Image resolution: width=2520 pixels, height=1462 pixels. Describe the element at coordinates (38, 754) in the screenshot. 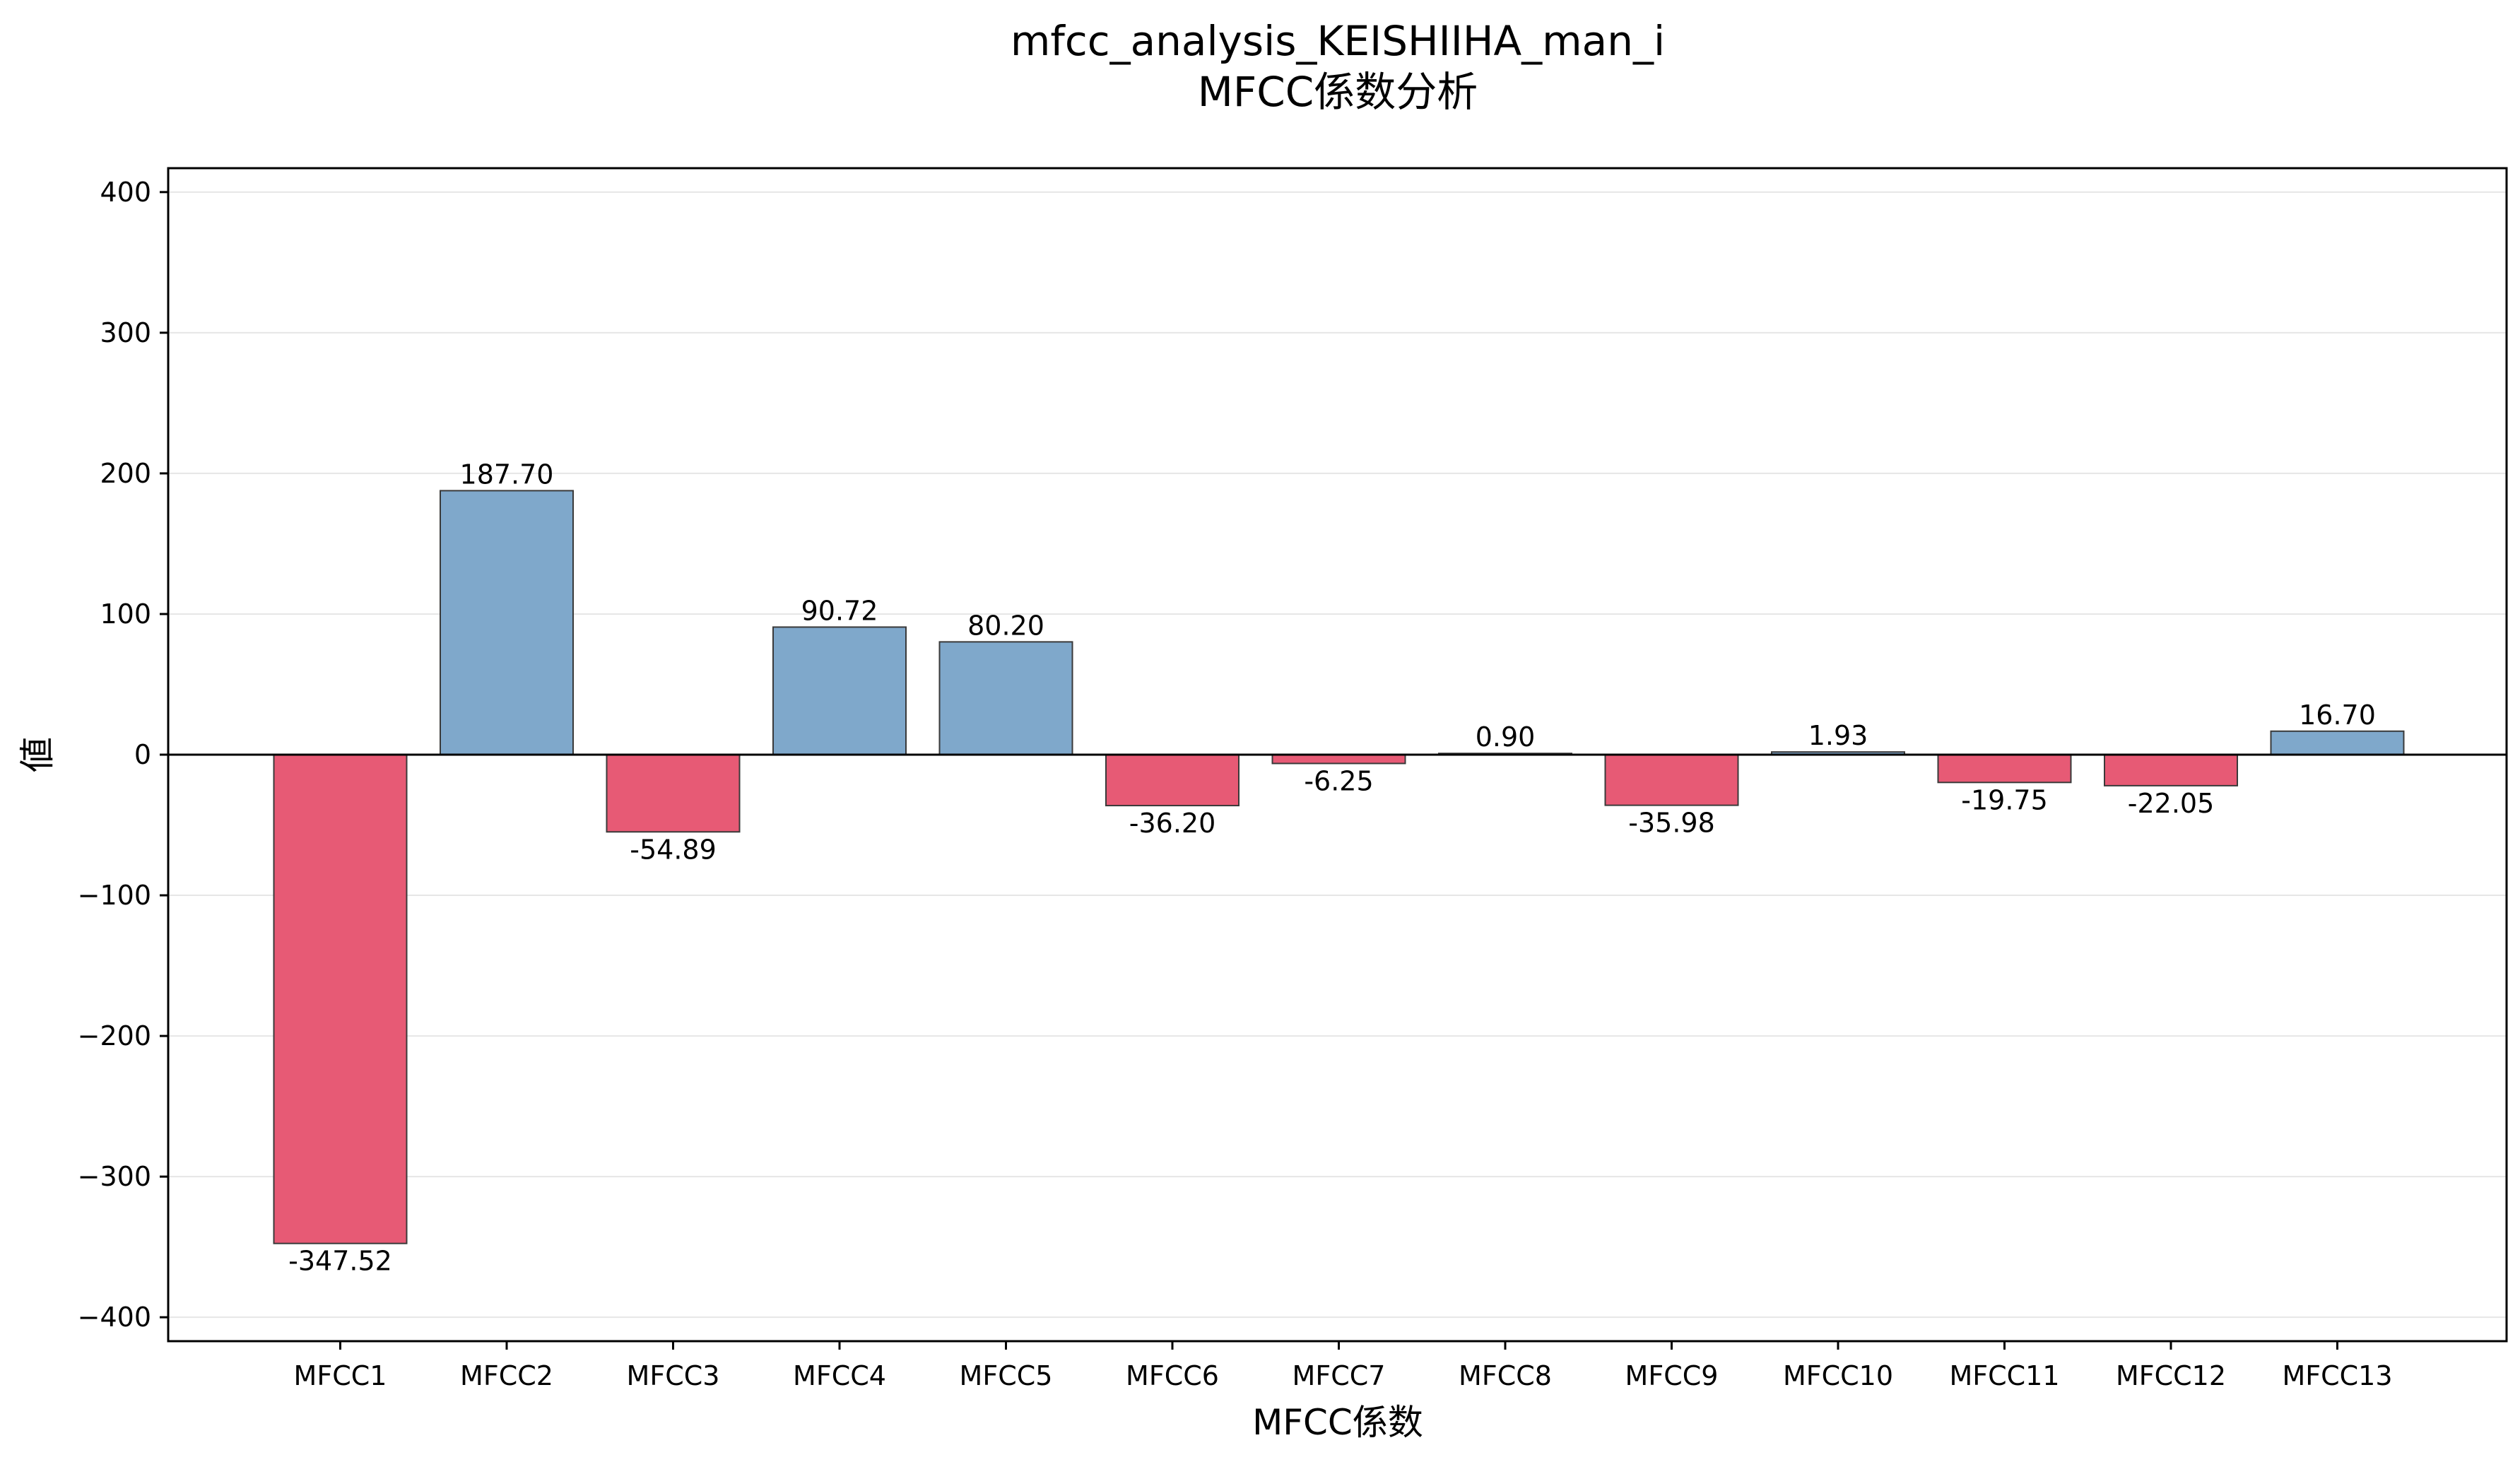

I see `y-axis-label: 値` at that location.